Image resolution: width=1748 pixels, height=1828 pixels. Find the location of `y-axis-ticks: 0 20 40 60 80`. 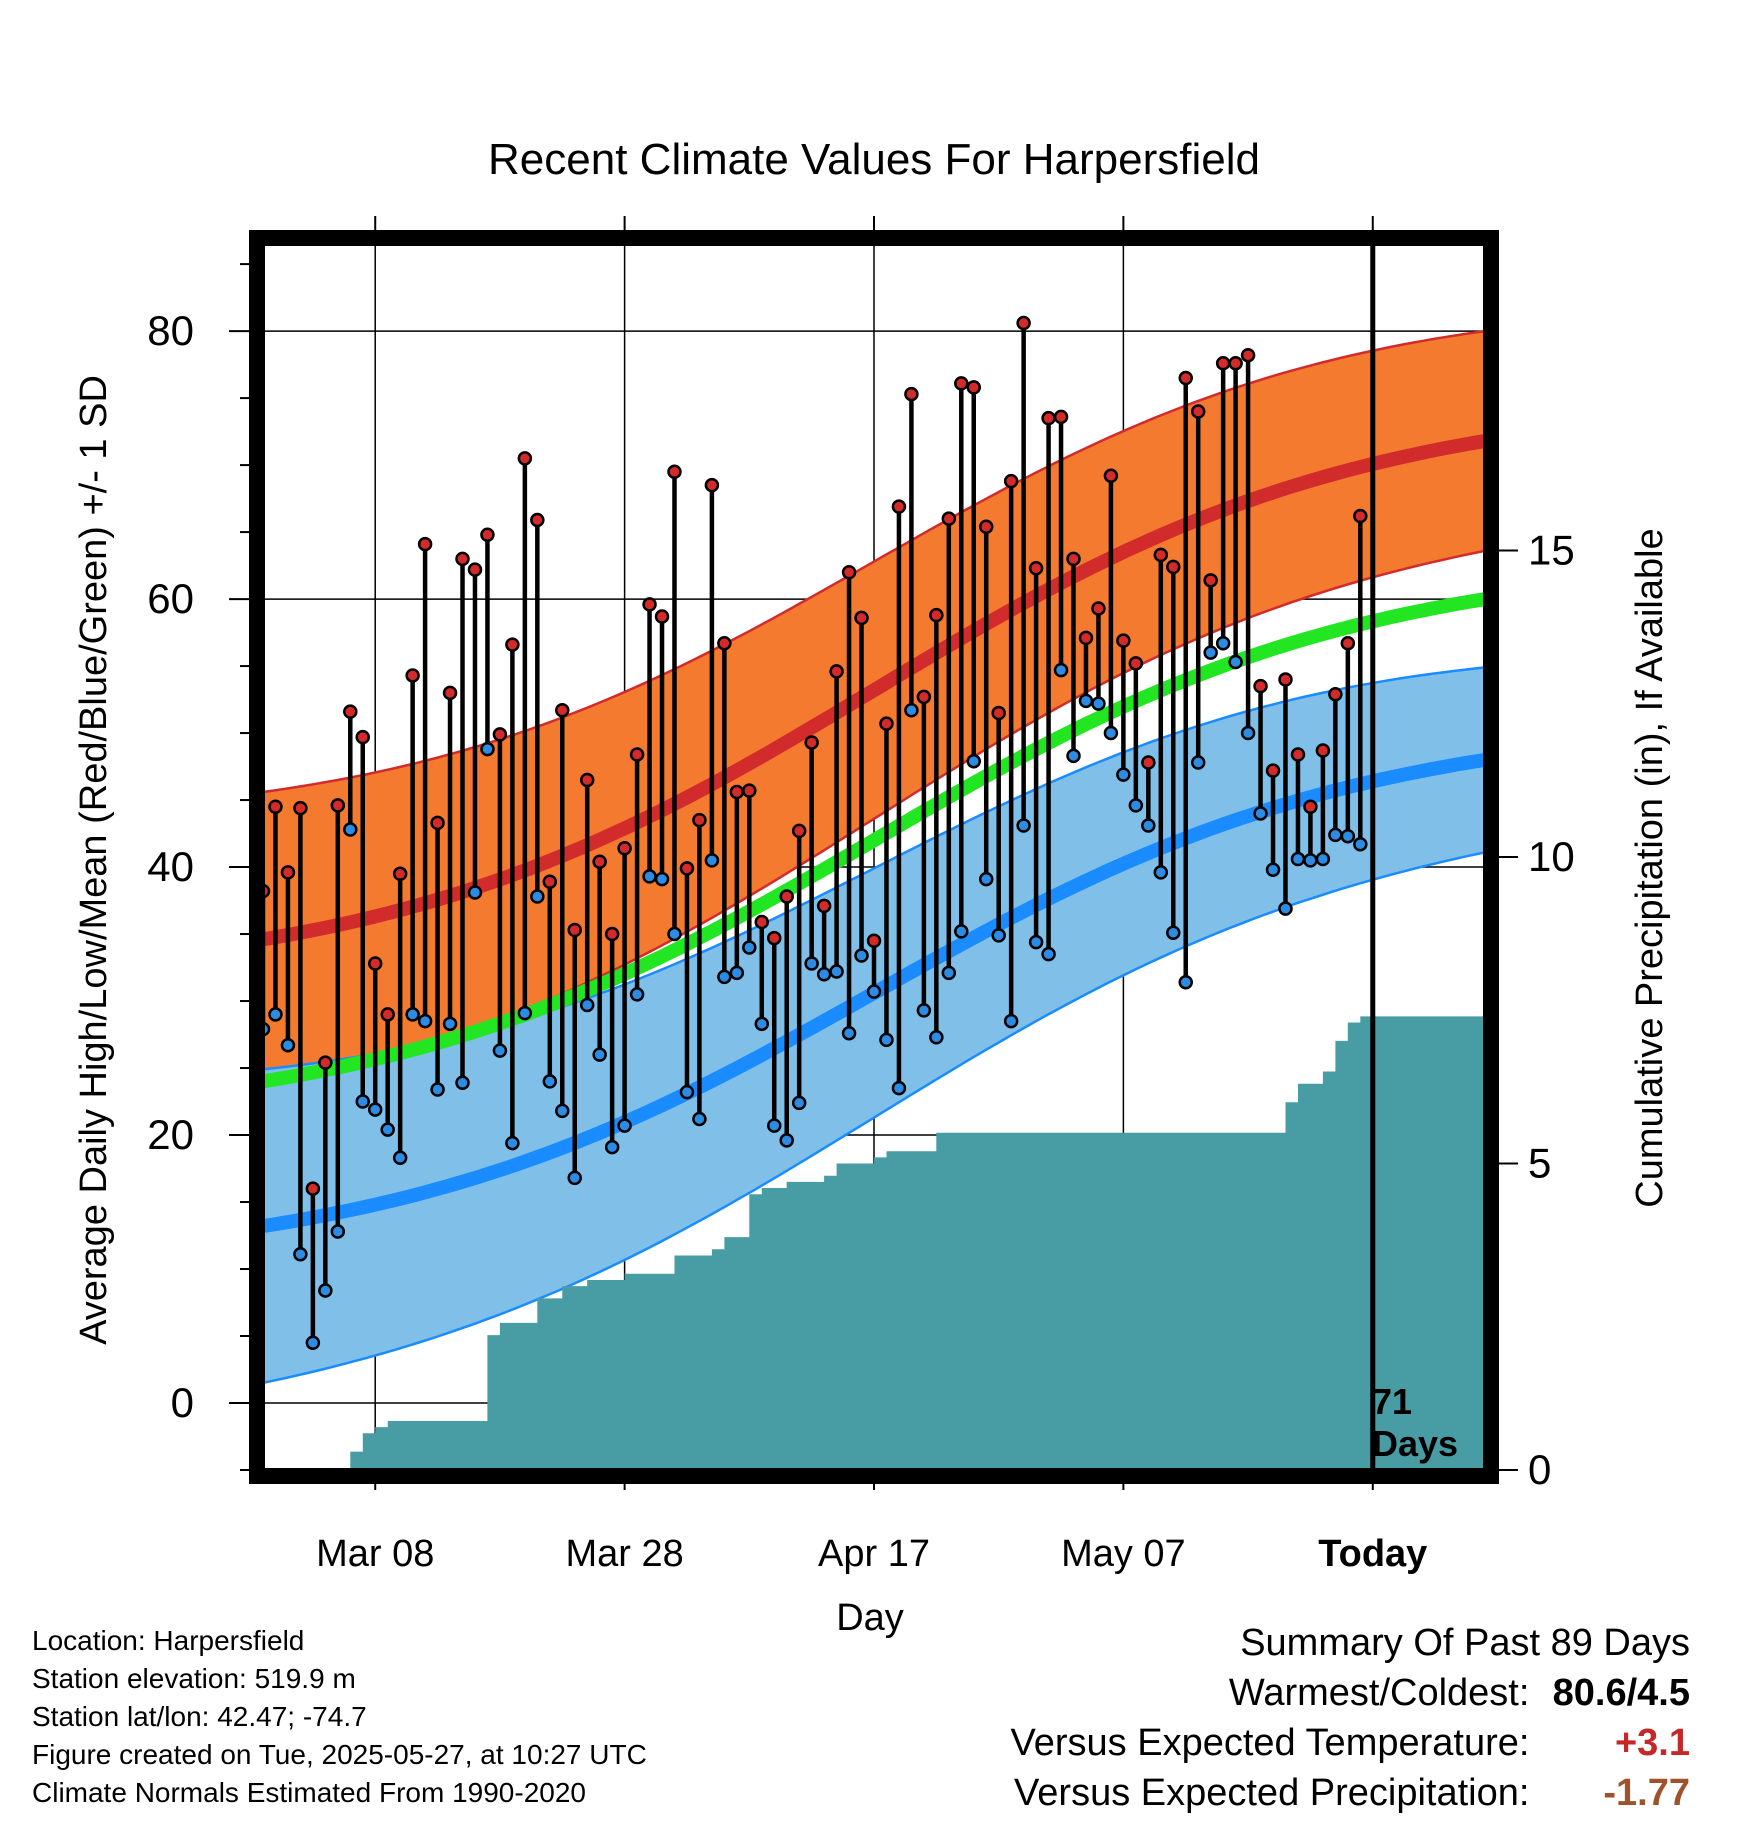

y-axis-ticks: 0 20 40 60 80 is located at coordinates (198, 867).